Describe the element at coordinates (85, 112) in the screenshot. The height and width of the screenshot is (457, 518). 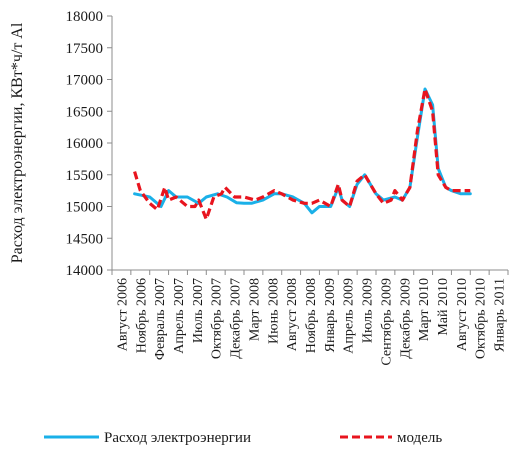
I see `y-tick-label: 16500` at that location.